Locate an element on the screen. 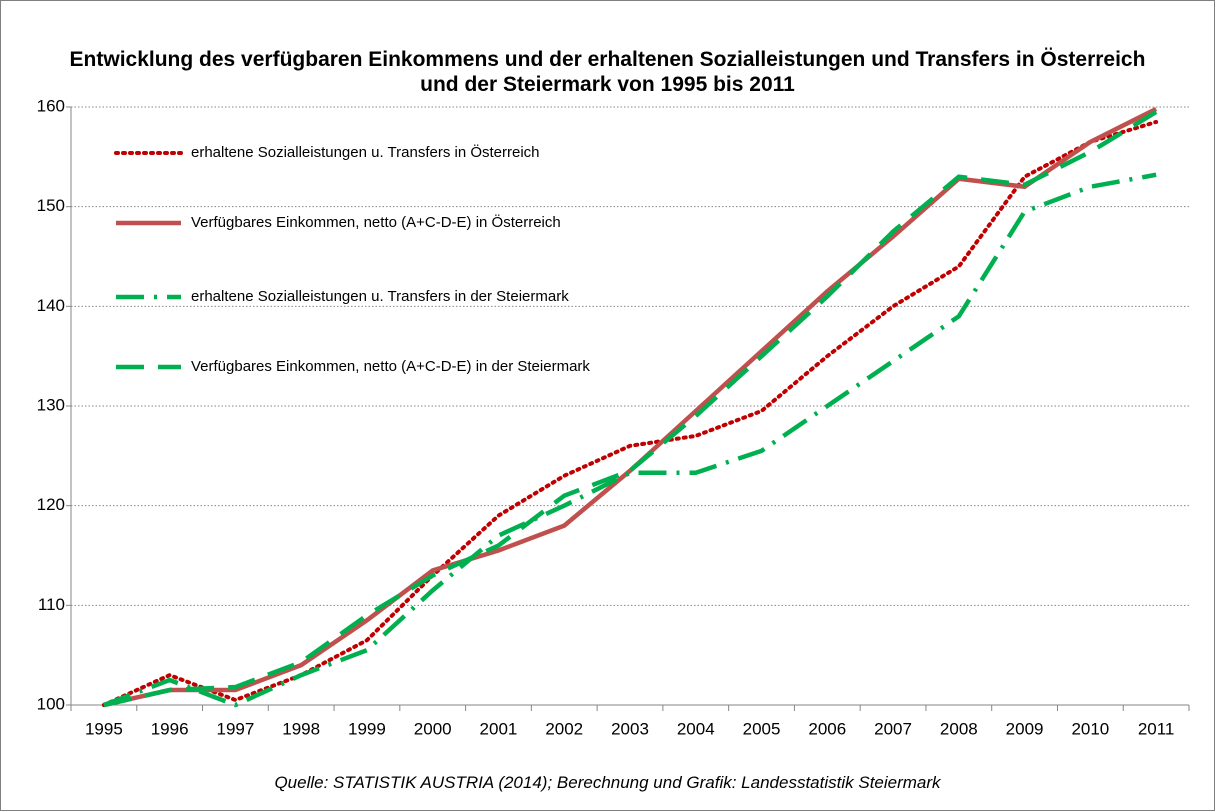 The height and width of the screenshot is (811, 1215). x-tick-label: 1998 is located at coordinates (301, 728).